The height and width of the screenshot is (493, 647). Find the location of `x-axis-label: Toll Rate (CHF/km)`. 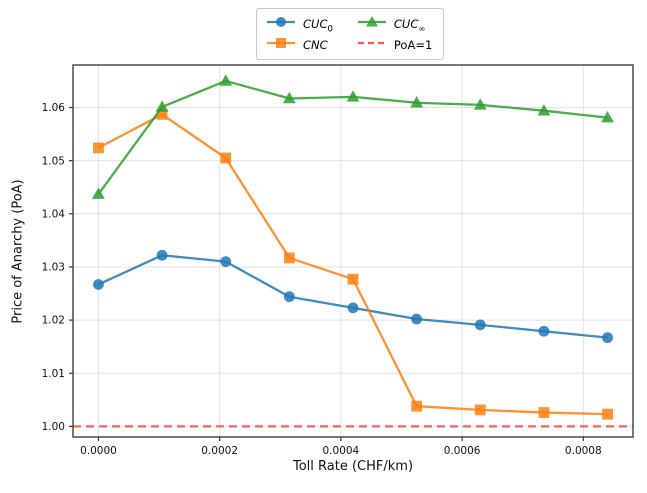

x-axis-label: Toll Rate (CHF/km) is located at coordinates (353, 466).